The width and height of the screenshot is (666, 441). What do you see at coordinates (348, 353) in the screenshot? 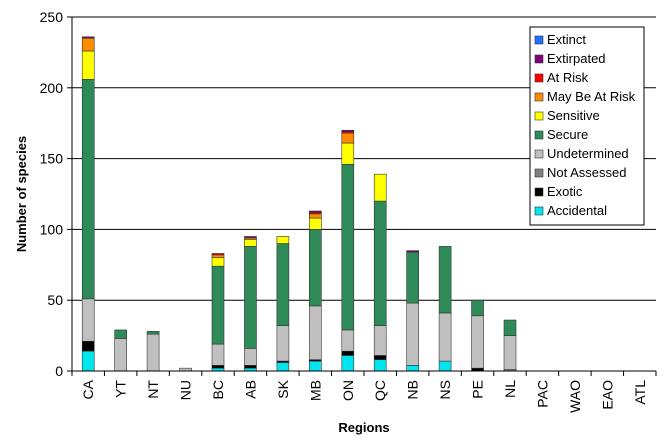
I see `bar-ON-exotic` at bounding box center [348, 353].